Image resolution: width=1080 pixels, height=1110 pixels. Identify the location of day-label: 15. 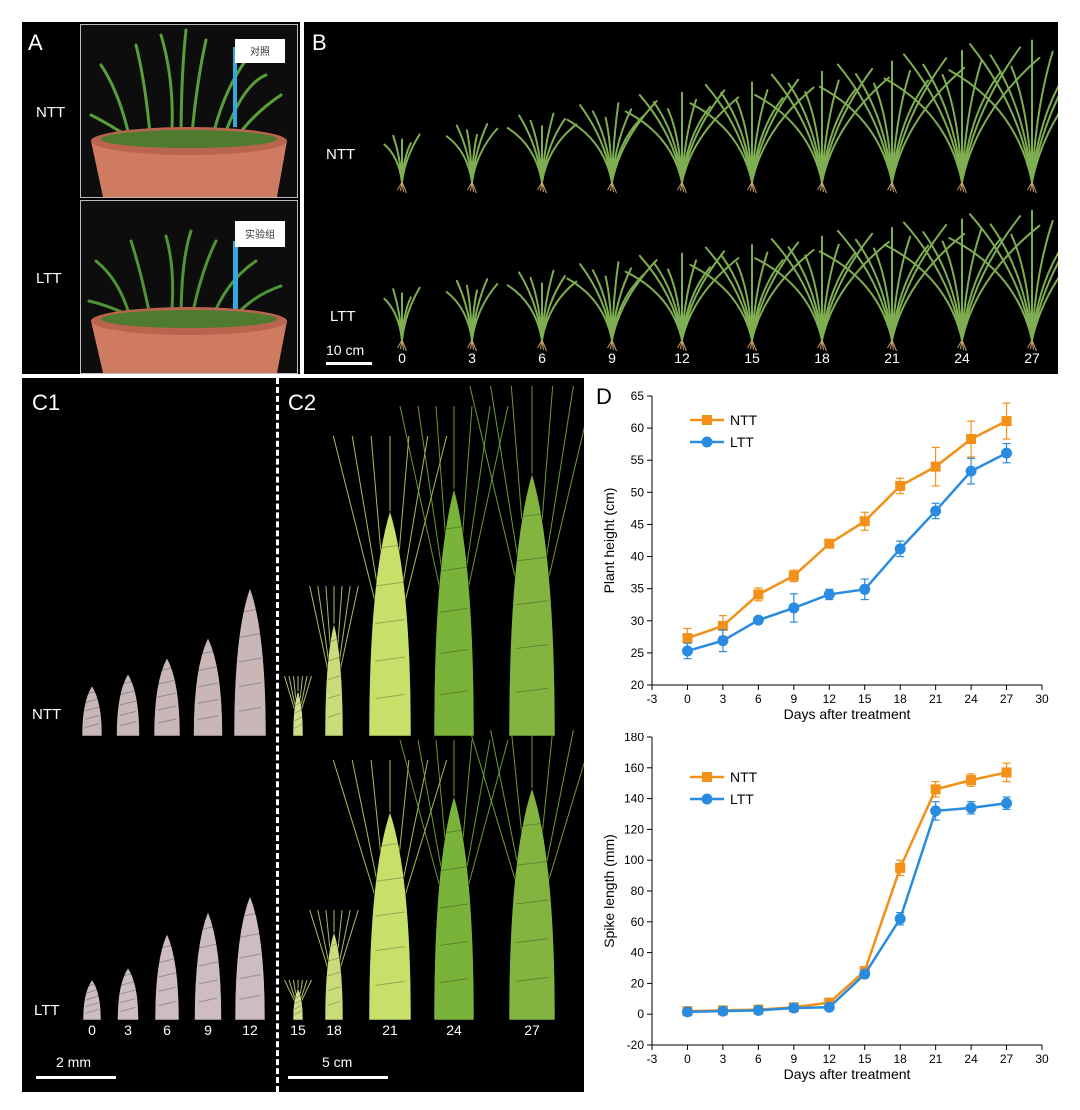
(752, 358).